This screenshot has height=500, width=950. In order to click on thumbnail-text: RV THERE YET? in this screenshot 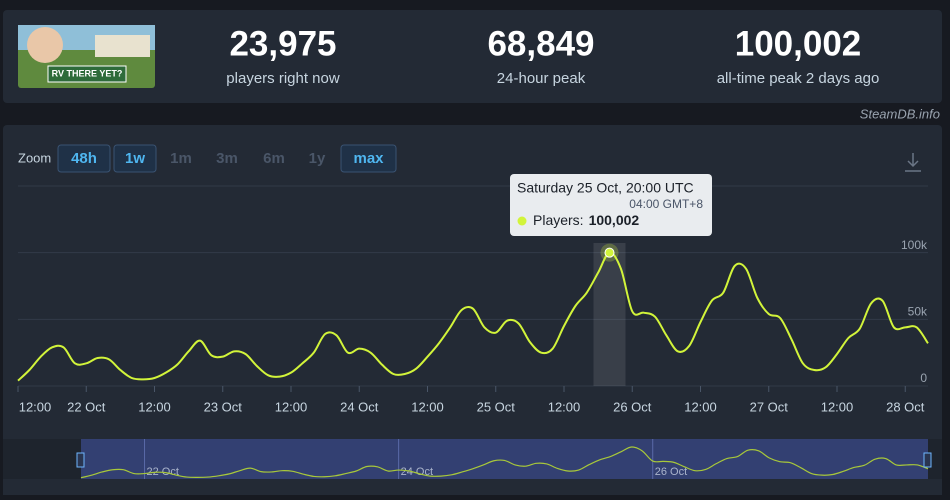, I will do `click(87, 73)`.